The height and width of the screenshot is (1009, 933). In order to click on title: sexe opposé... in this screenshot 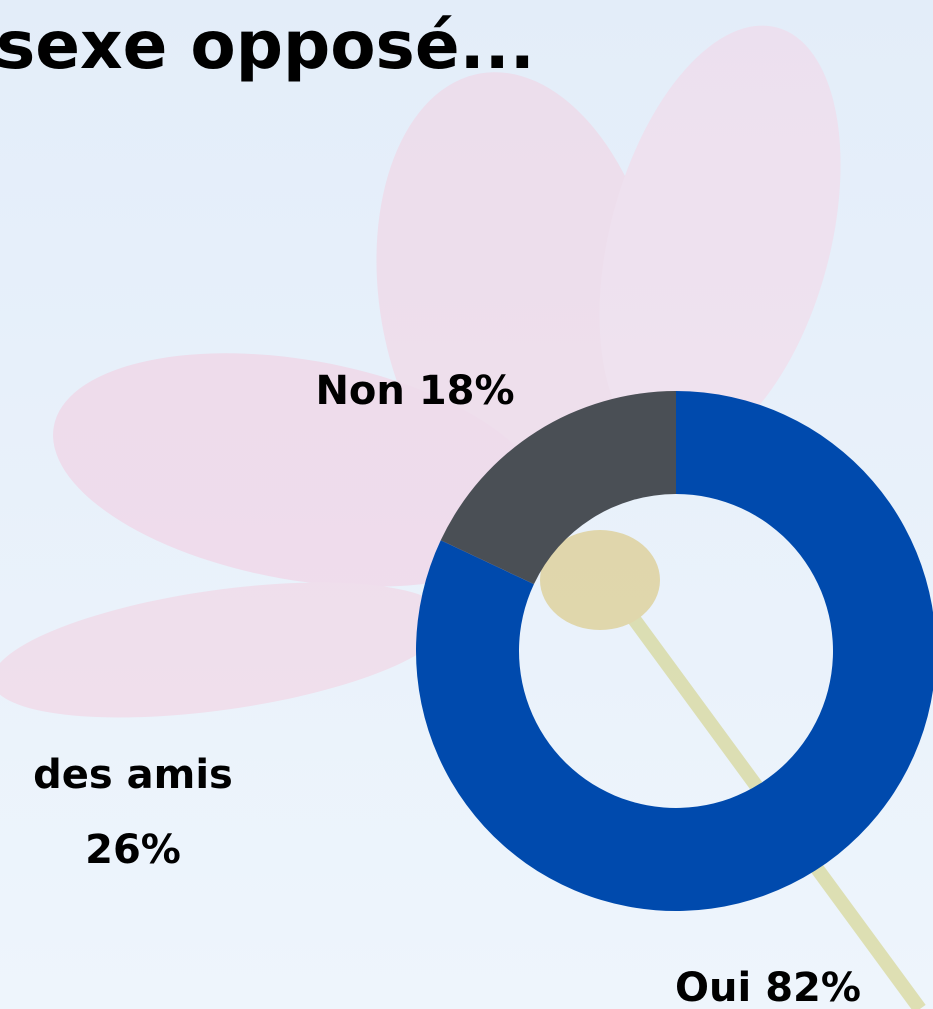, I will do `click(267, 45)`.